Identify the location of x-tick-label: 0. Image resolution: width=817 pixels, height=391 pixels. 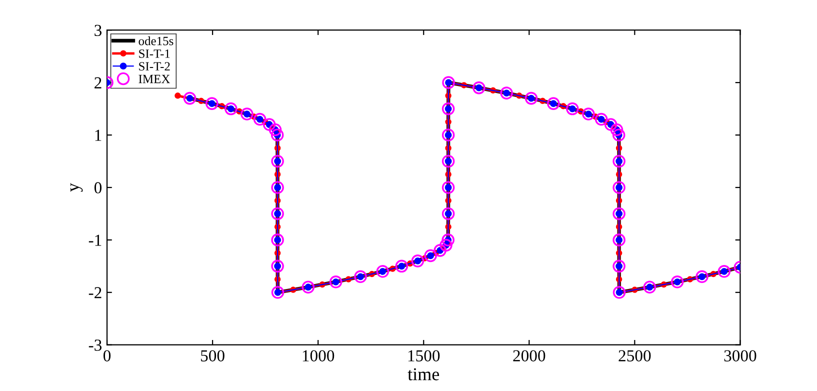
(107, 356).